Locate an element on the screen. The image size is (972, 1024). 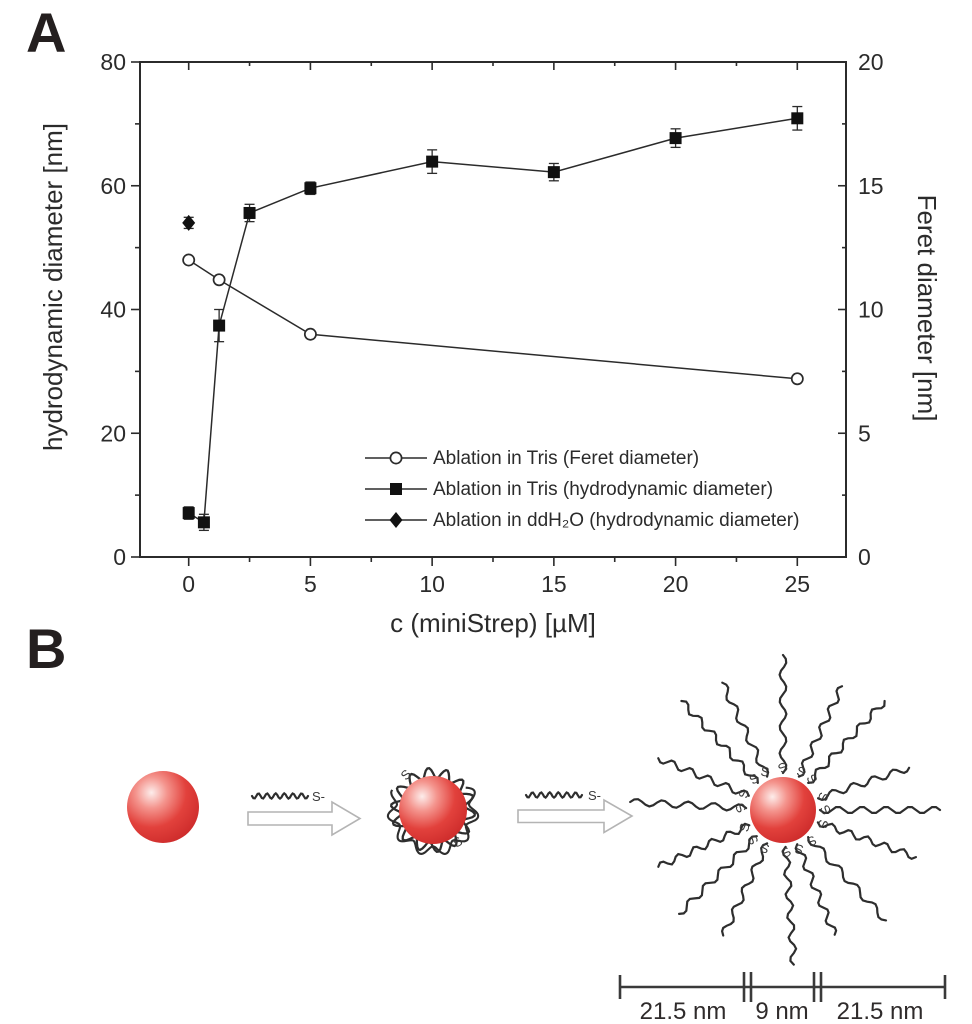
x-tick-label: 5 is located at coordinates (310, 584).